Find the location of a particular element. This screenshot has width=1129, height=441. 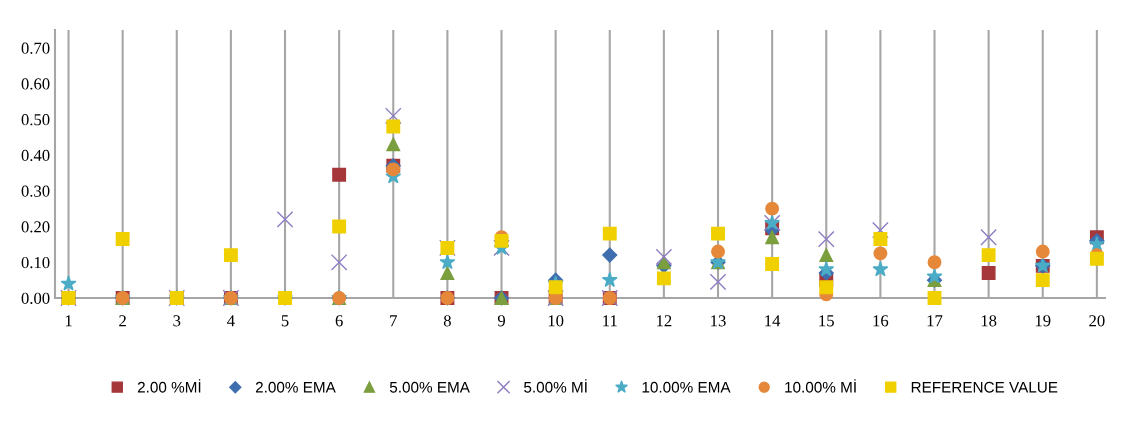

x-tick-label: 5 is located at coordinates (285, 321).